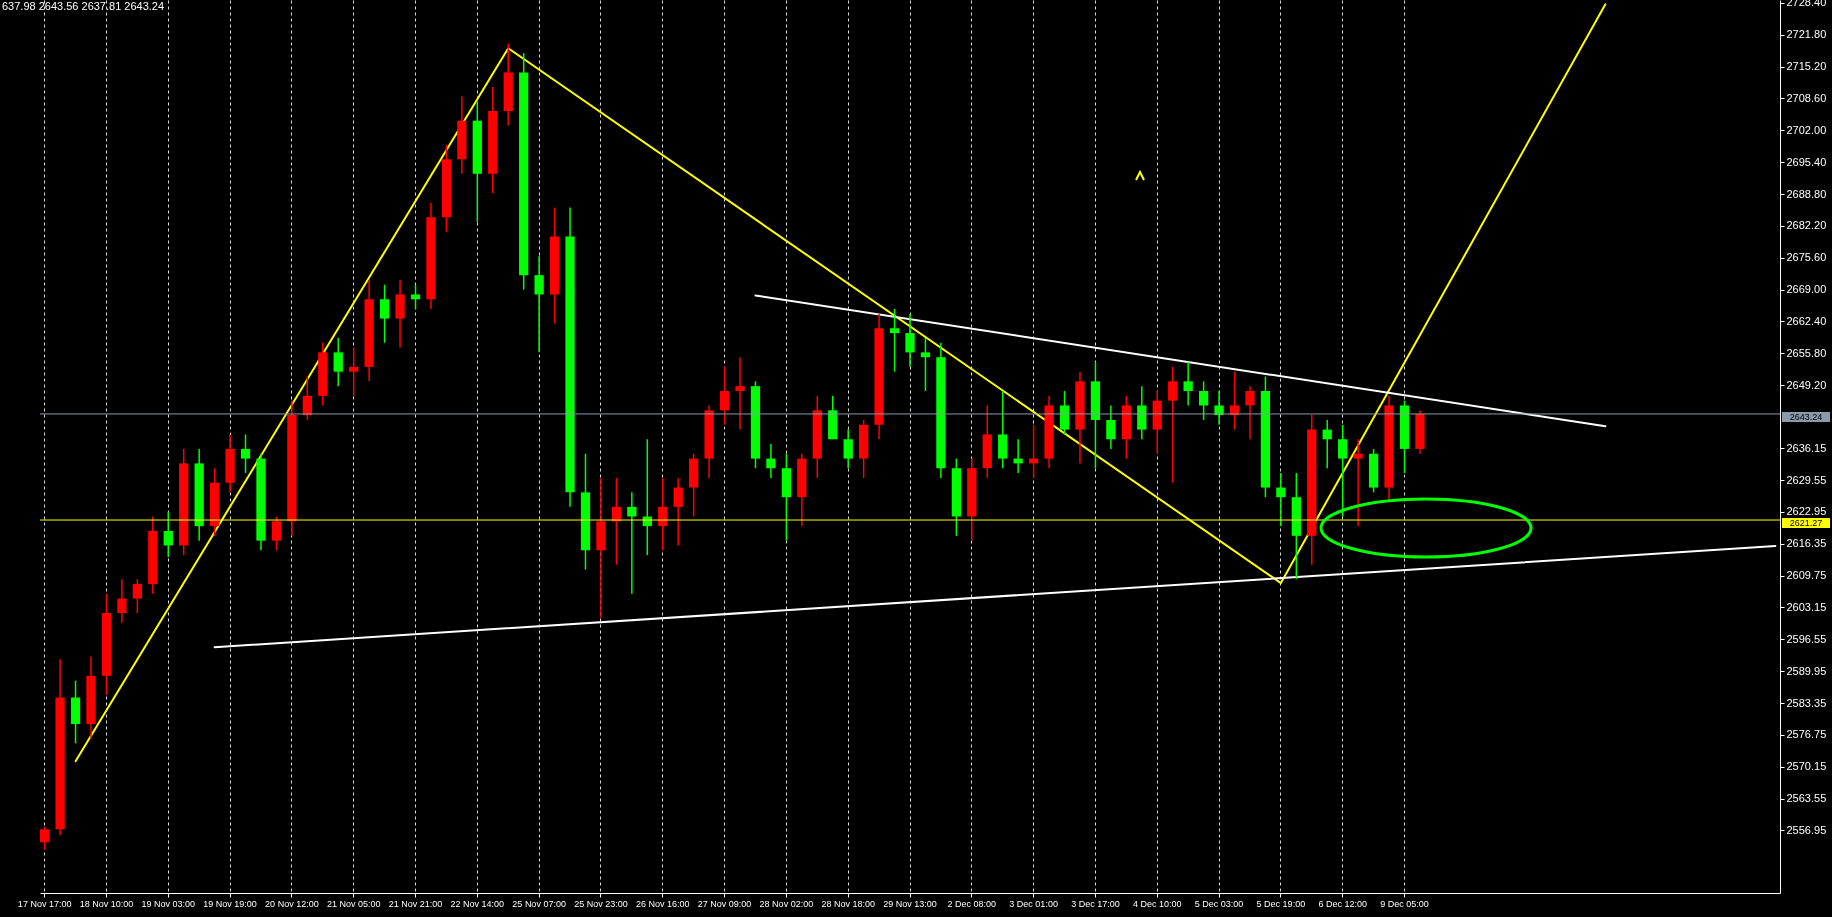 This screenshot has width=1832, height=917. What do you see at coordinates (1806, 97) in the screenshot?
I see `y-tick-label: 2708.60` at bounding box center [1806, 97].